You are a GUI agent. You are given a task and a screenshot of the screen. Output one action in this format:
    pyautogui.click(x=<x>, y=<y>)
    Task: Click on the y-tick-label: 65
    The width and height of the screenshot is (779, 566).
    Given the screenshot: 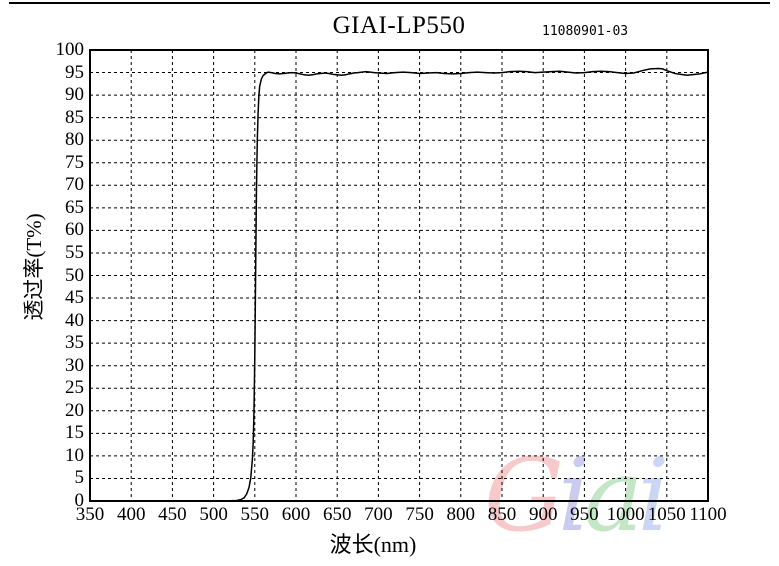 What is the action you would take?
    pyautogui.click(x=74, y=207)
    